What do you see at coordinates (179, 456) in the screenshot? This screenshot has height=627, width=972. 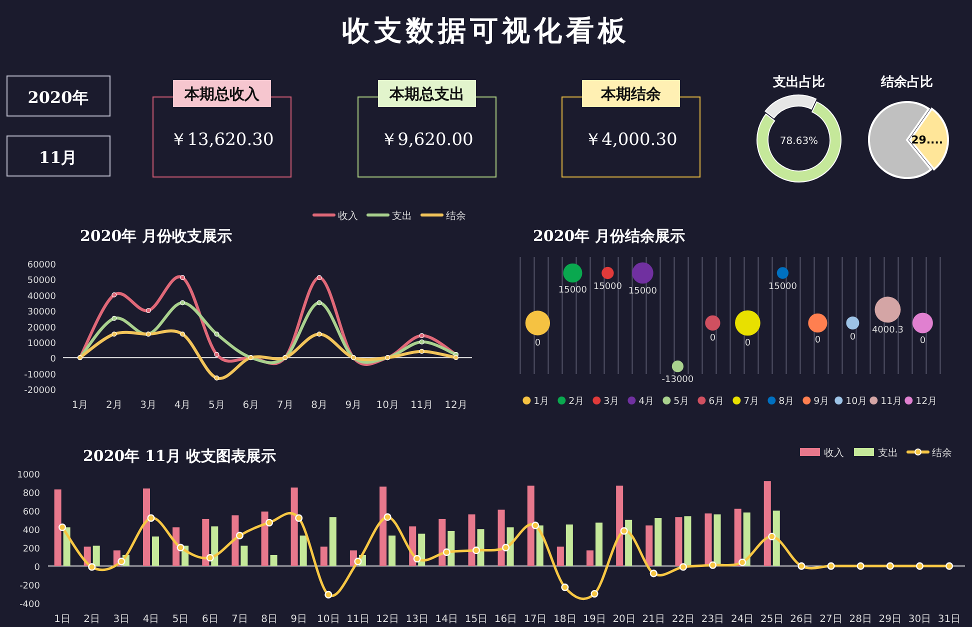 I see `chart-title: 2020年 11月 收支图表展示` at bounding box center [179, 456].